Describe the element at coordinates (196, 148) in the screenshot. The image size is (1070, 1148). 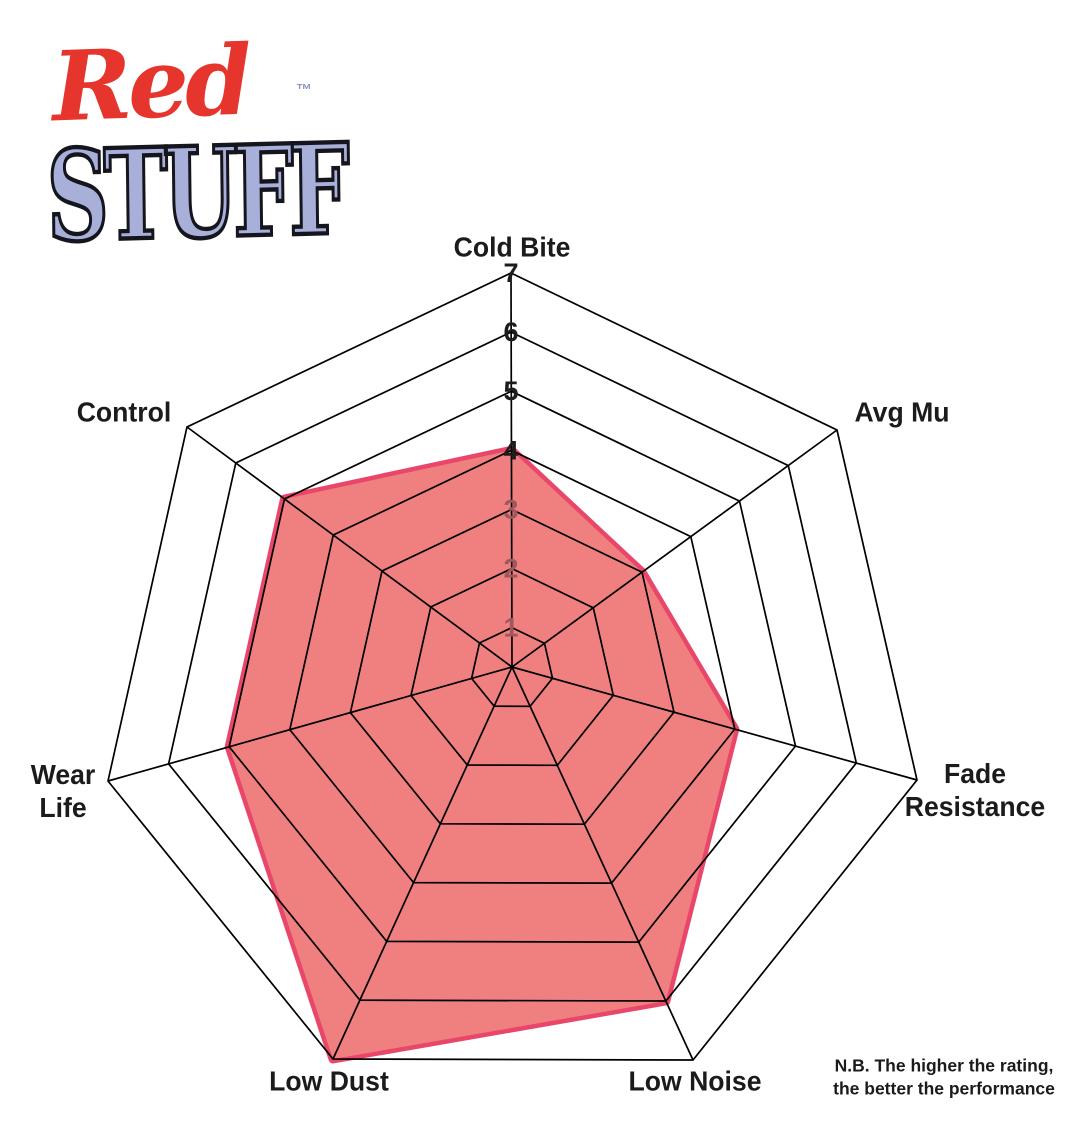
I see `redstuff-logo: Red STUFF ™` at that location.